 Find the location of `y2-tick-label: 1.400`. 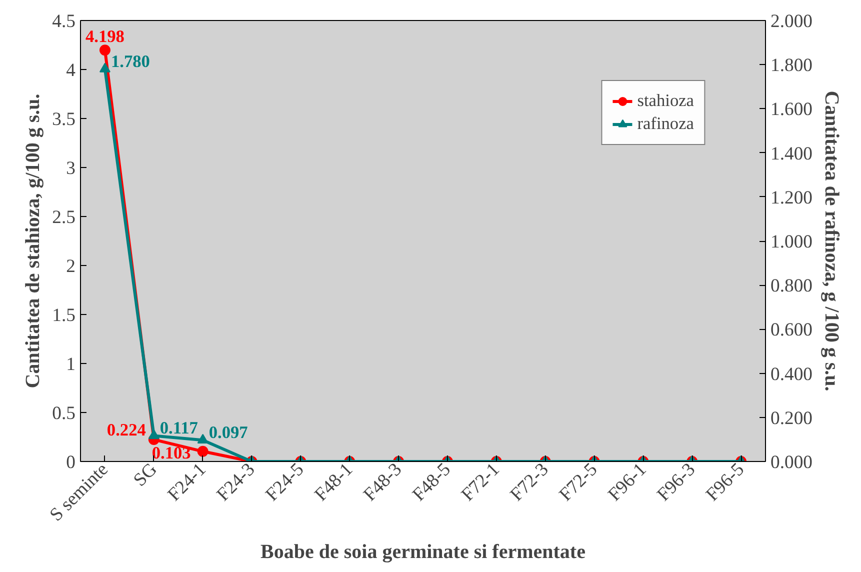

y2-tick-label: 1.400 is located at coordinates (791, 153).